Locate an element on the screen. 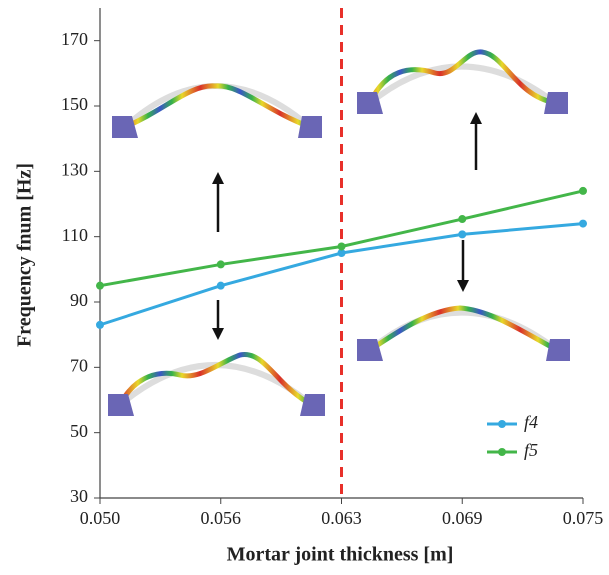 This screenshot has width=609, height=575. y-tick-label: 50 is located at coordinates (79, 431).